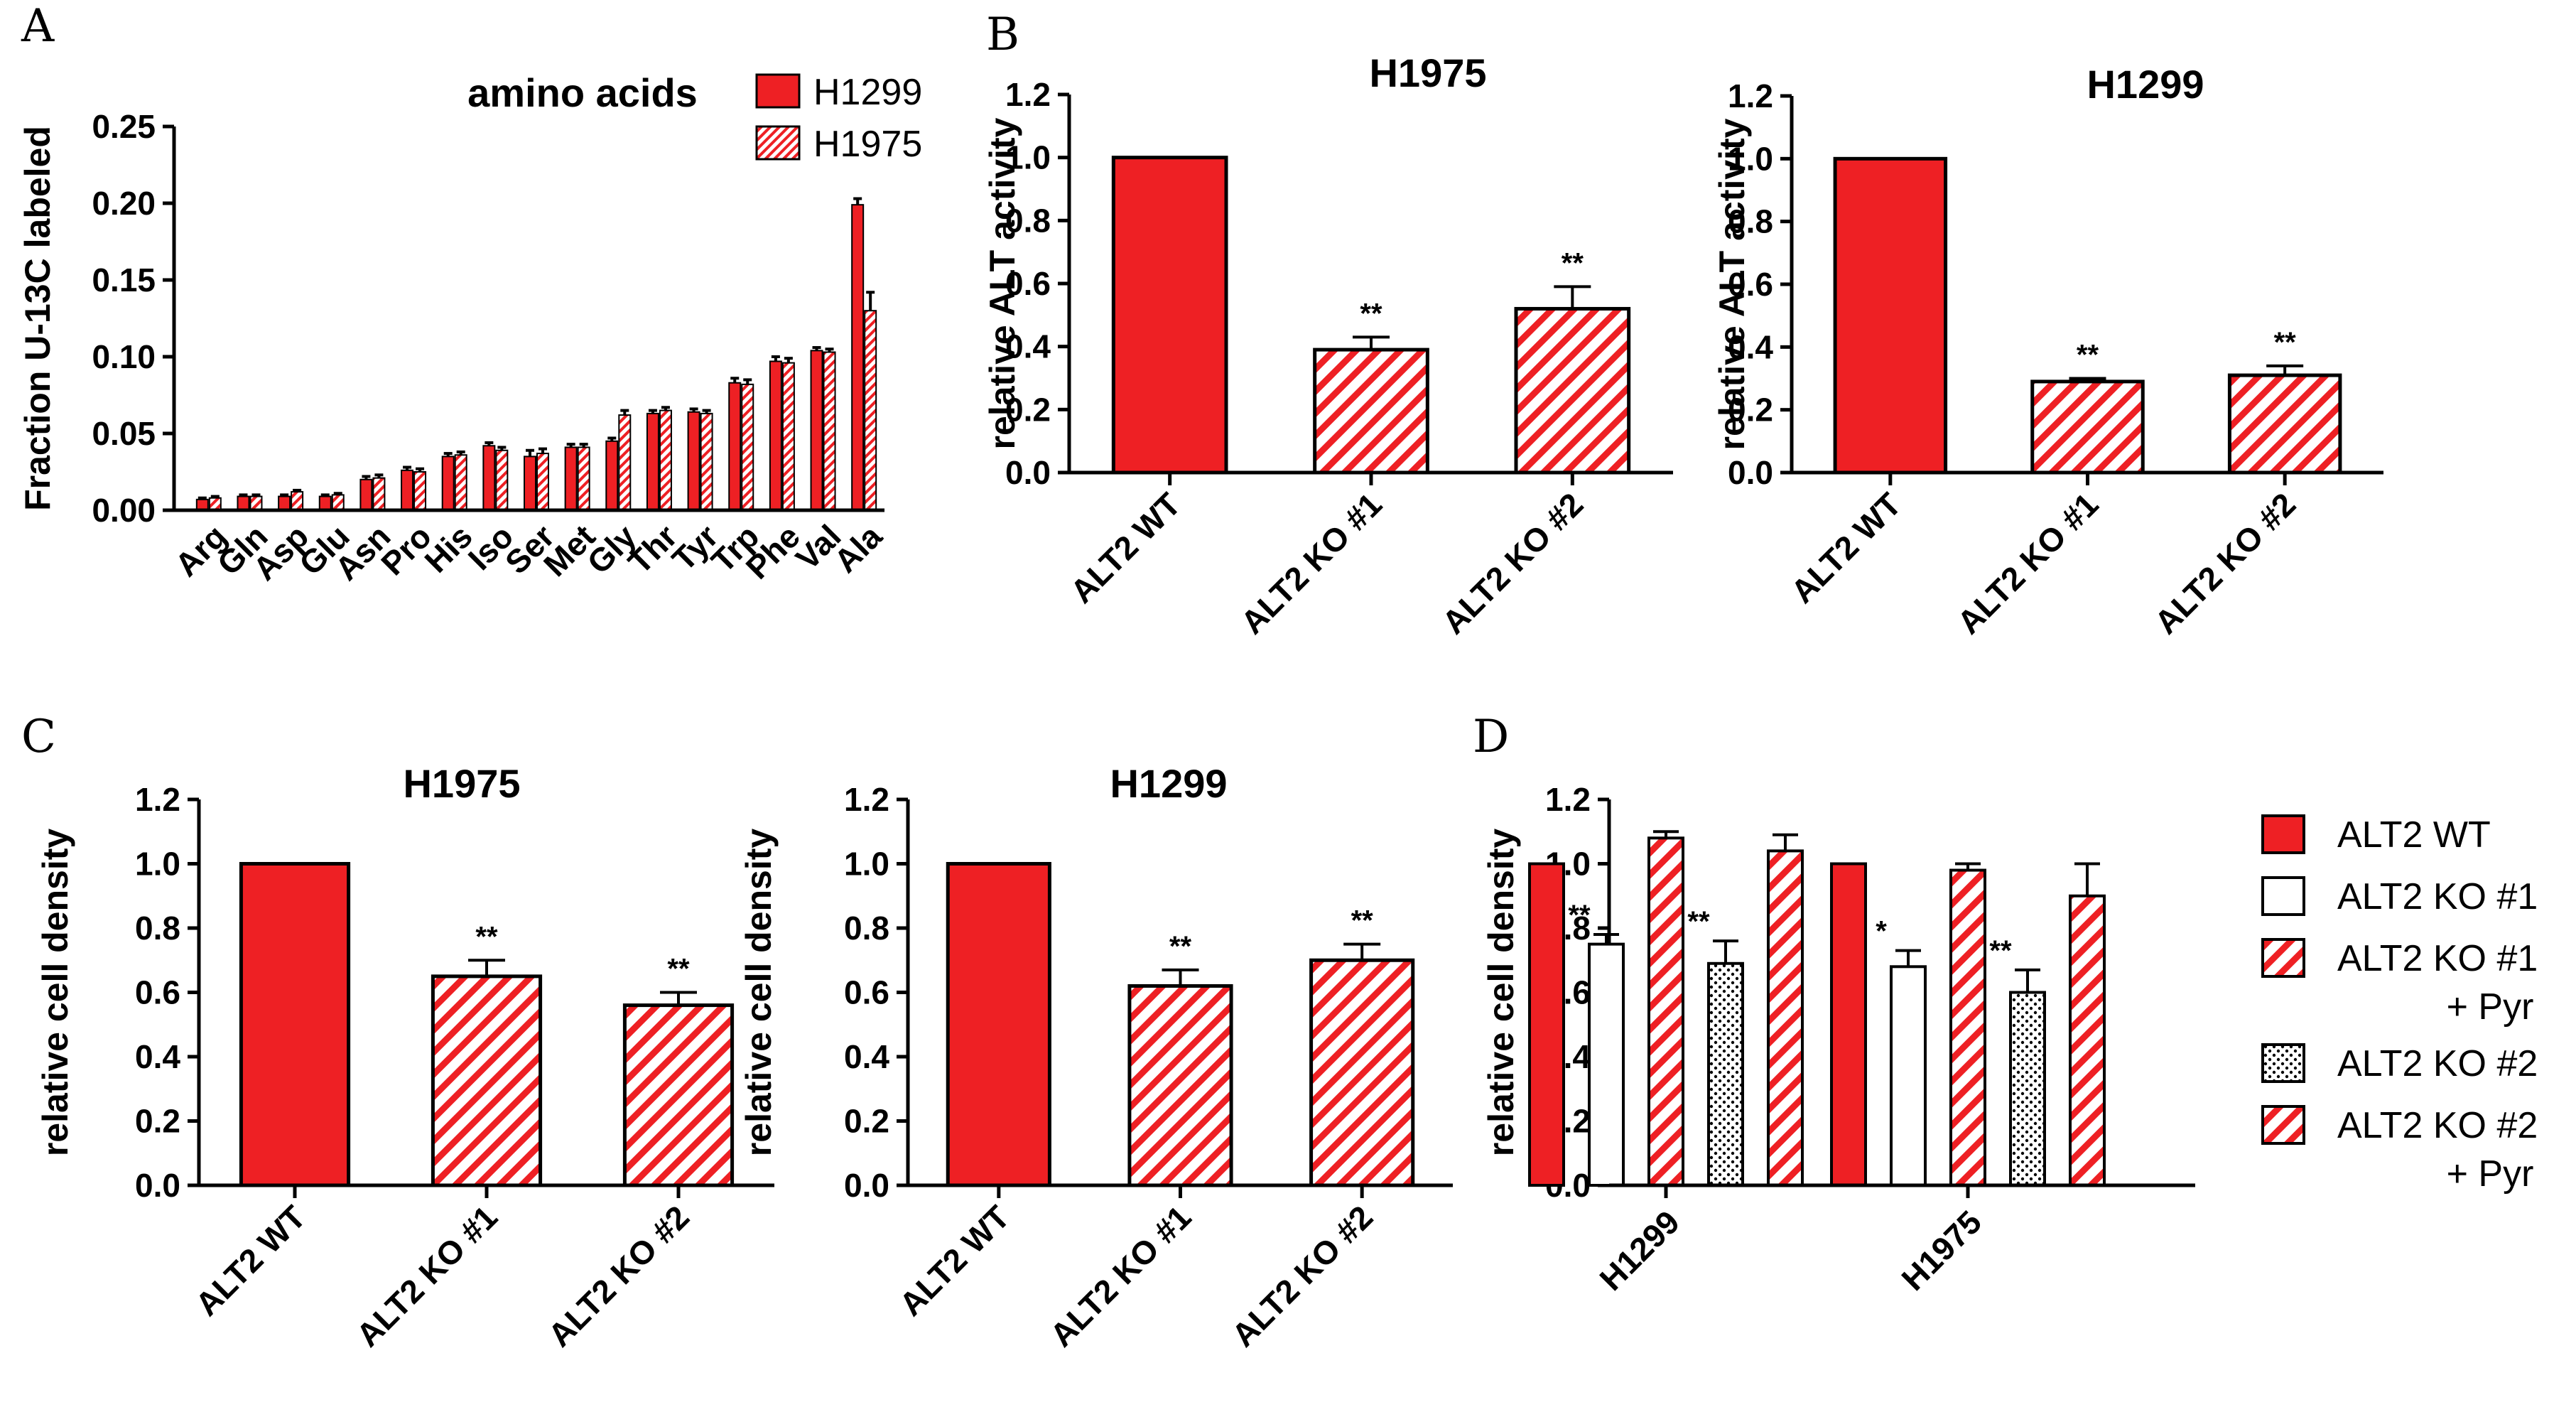 The height and width of the screenshot is (1412, 2576). What do you see at coordinates (461, 783) in the screenshot?
I see `chart-c1-title: H1975` at bounding box center [461, 783].